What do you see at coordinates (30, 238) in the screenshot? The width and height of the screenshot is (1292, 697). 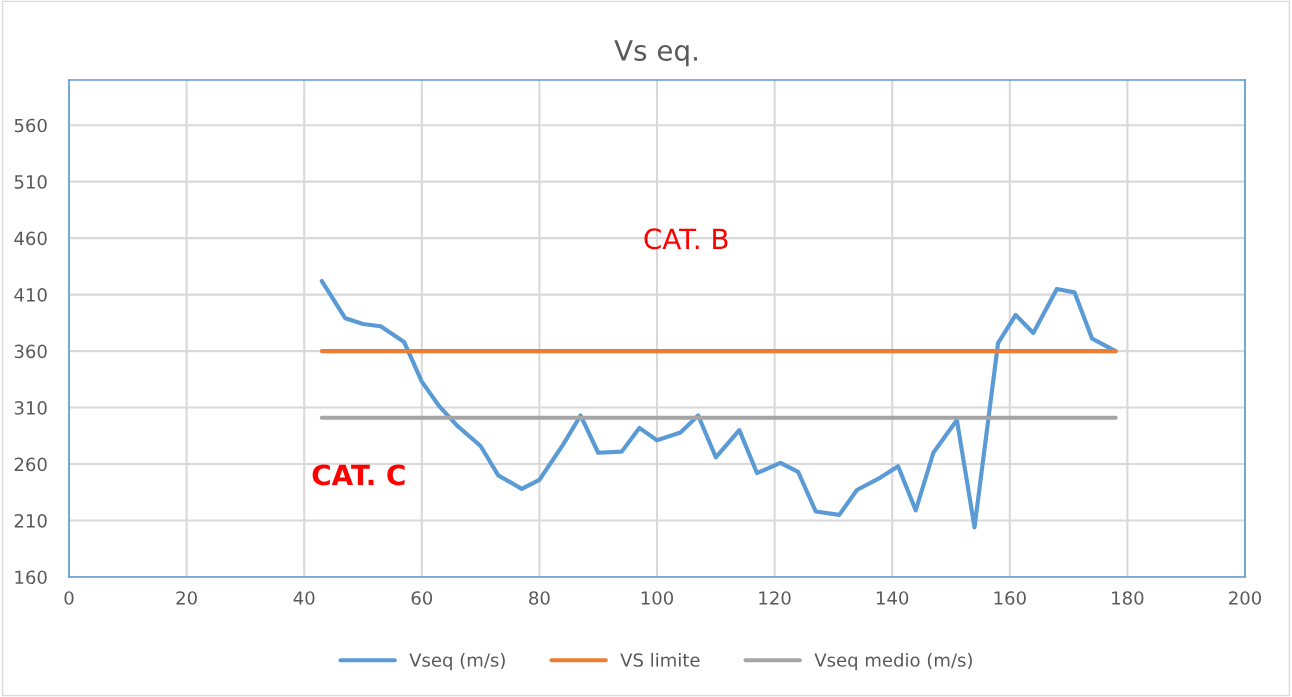 I see `y-tick-label: 460` at bounding box center [30, 238].